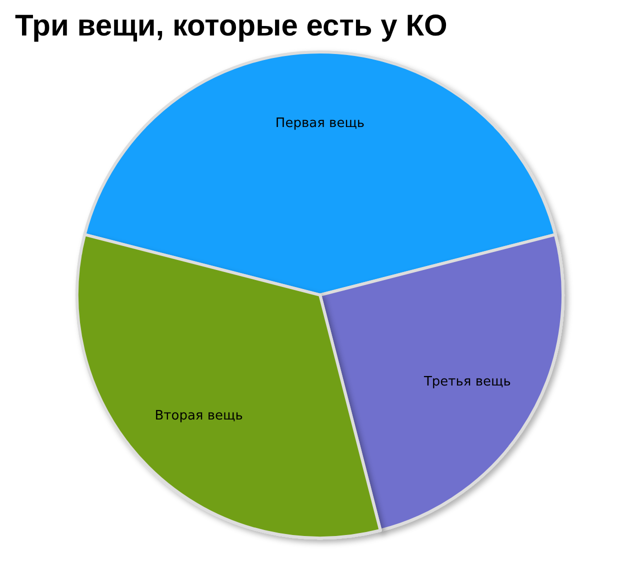 The height and width of the screenshot is (565, 640). Describe the element at coordinates (198, 416) in the screenshot. I see `slice-label: Вторая вещь` at that location.